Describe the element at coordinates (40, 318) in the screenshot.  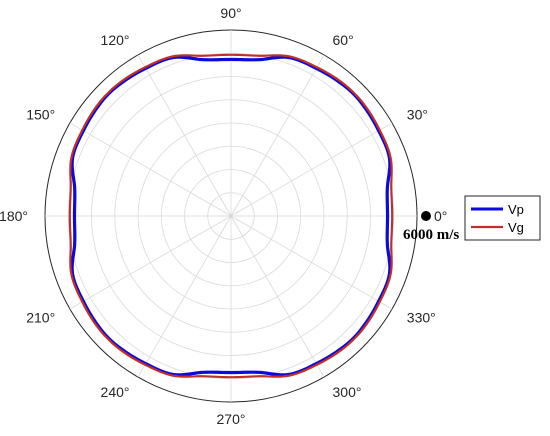
I see `angle-tick-label: 210°` at that location.